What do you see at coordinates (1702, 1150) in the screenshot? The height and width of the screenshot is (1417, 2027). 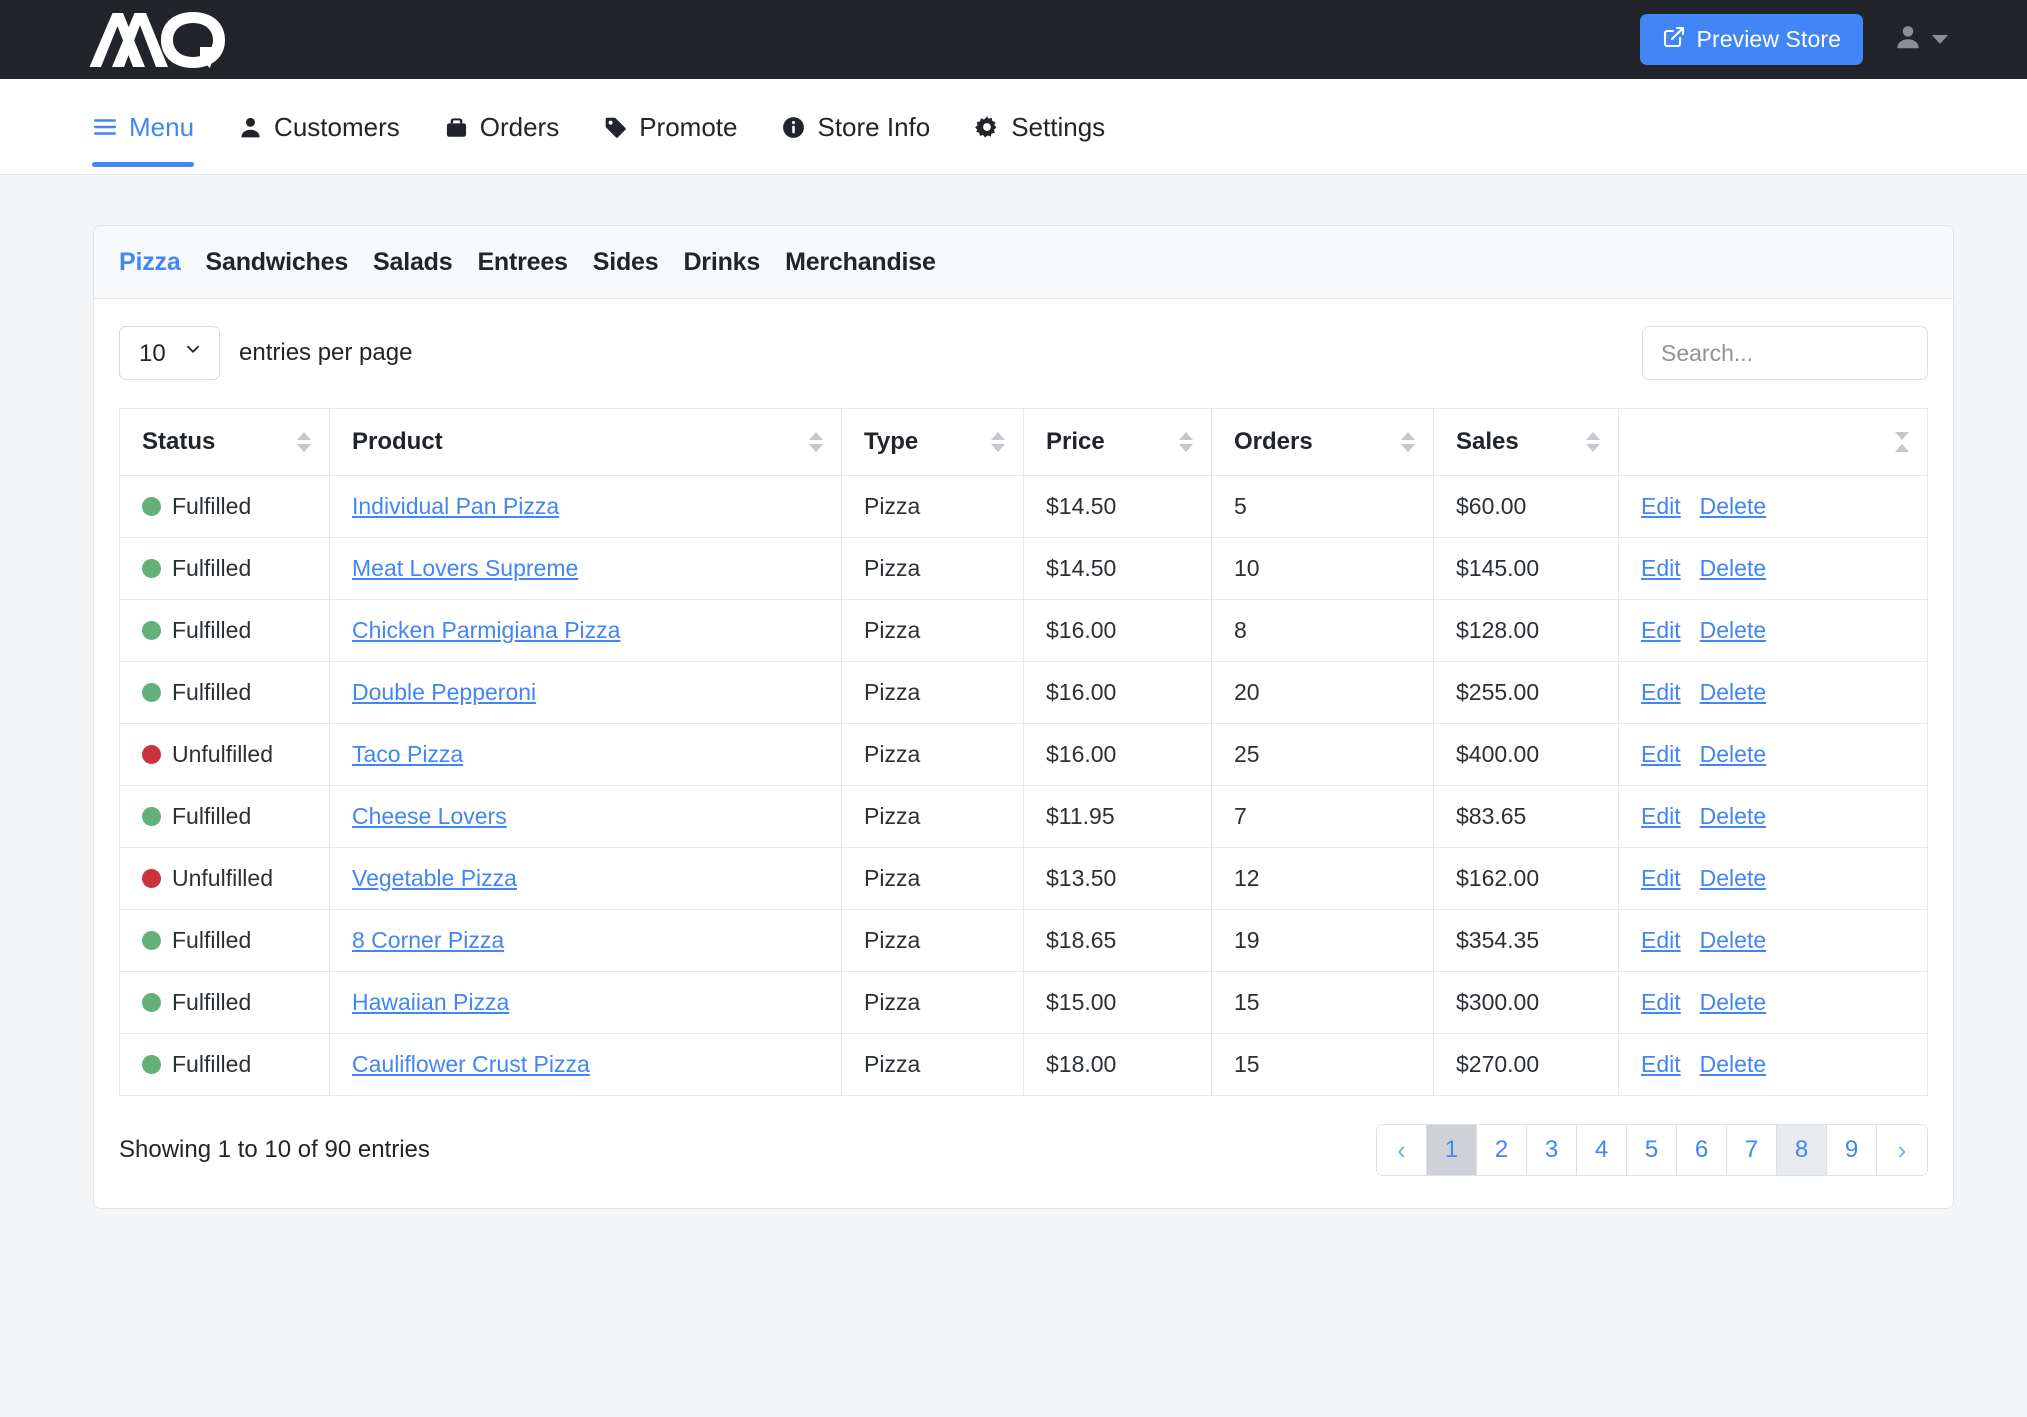 I see `pagination-page-6: 6` at bounding box center [1702, 1150].